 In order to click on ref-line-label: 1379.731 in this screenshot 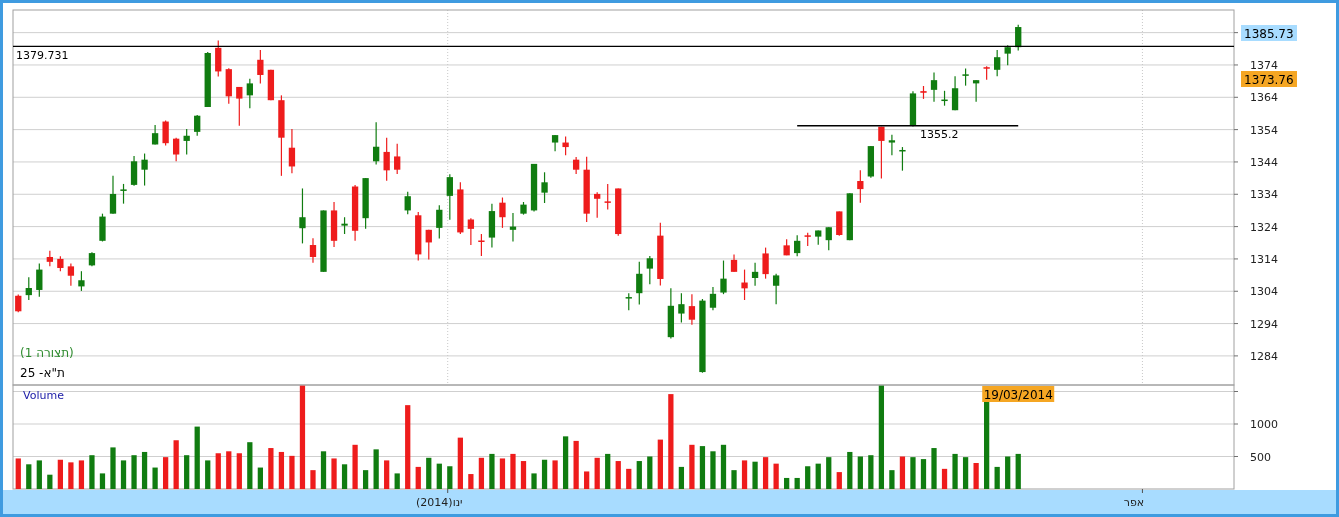, I will do `click(42, 56)`.